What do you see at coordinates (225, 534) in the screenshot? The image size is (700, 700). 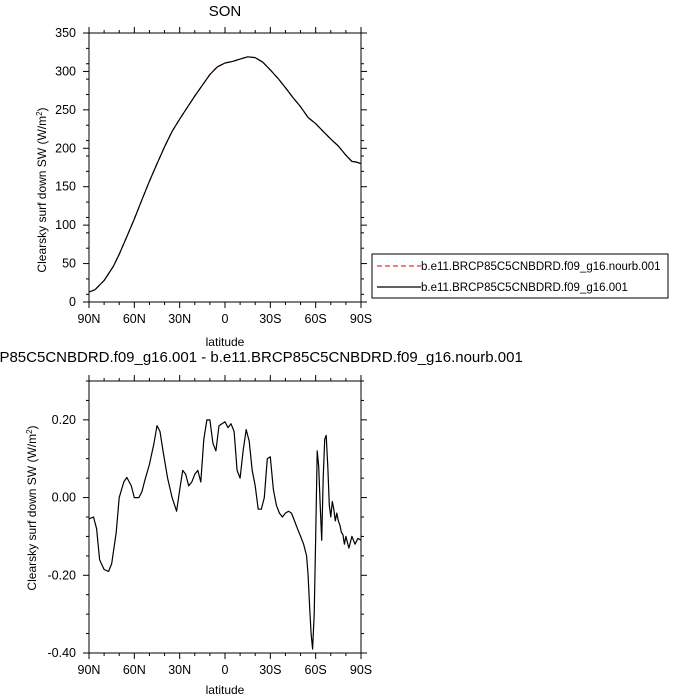 I see `series-line-difference` at bounding box center [225, 534].